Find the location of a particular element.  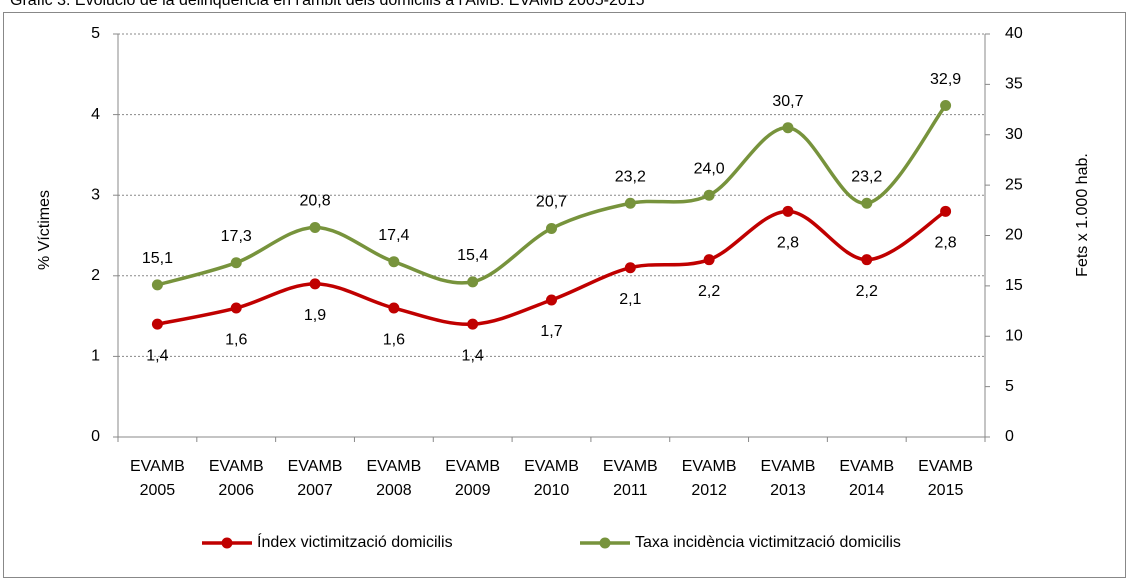

y2-tick-label: 10 is located at coordinates (1014, 335).